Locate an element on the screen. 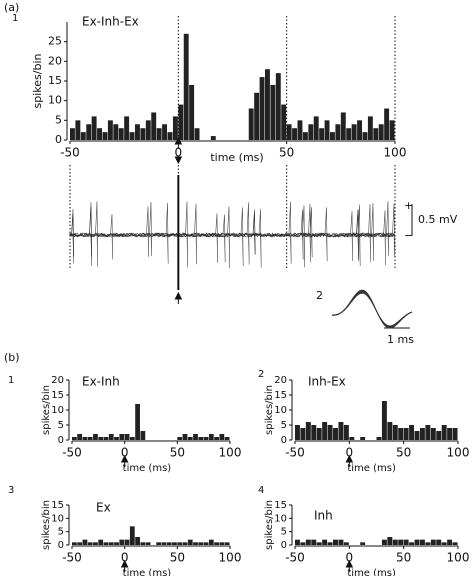  panel-number: 1 is located at coordinates (11, 380).